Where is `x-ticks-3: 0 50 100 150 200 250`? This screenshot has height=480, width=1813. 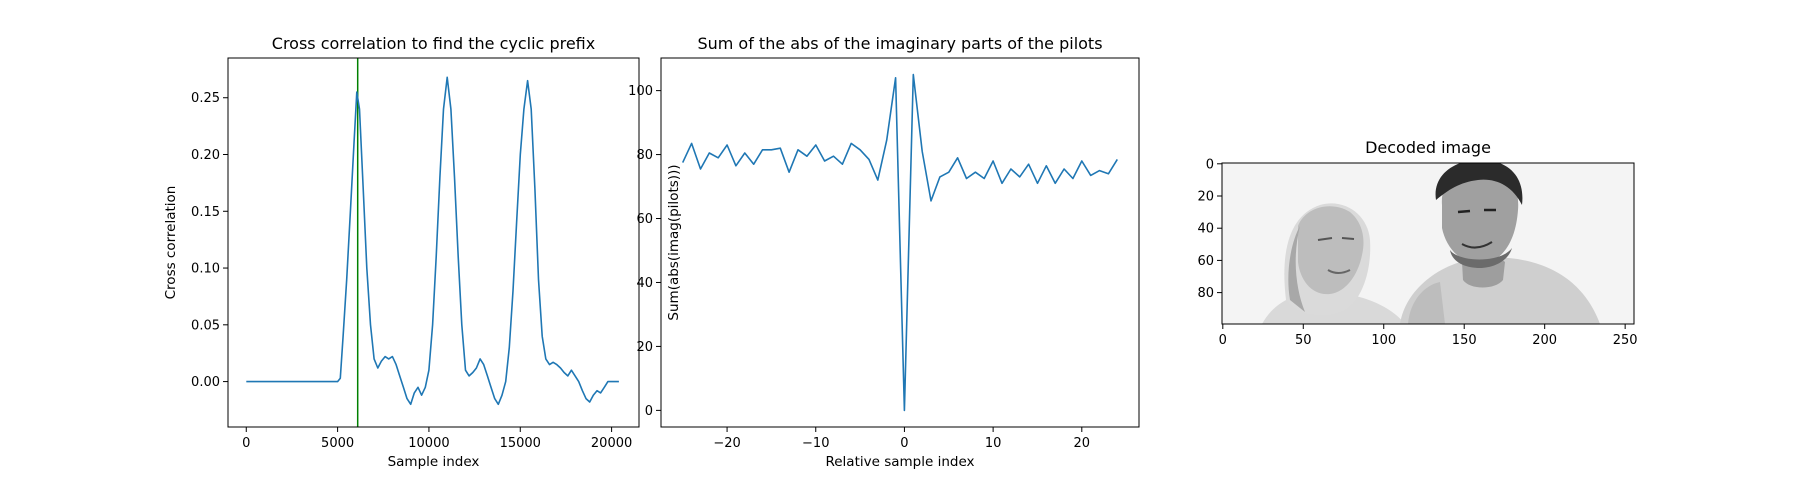
x-ticks-3: 0 50 100 150 200 250 is located at coordinates (1428, 336).